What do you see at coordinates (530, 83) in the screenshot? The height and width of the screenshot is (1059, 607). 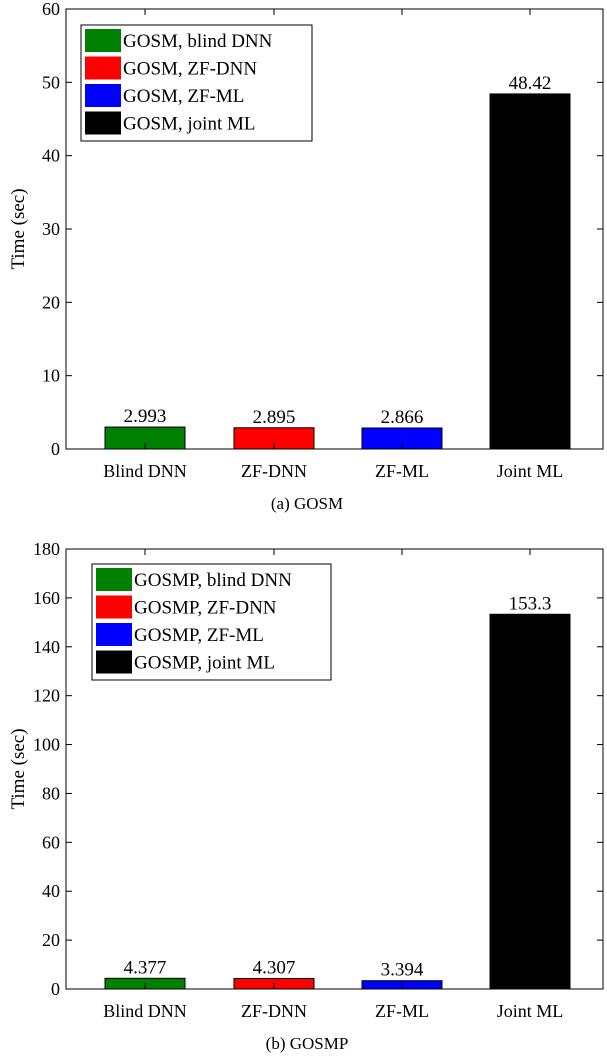 I see `bar-value-label: 48.42` at bounding box center [530, 83].